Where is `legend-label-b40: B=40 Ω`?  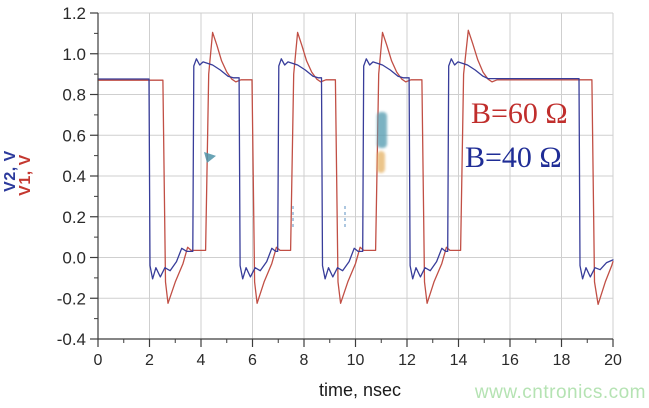
legend-label-b40: B=40 Ω is located at coordinates (513, 157).